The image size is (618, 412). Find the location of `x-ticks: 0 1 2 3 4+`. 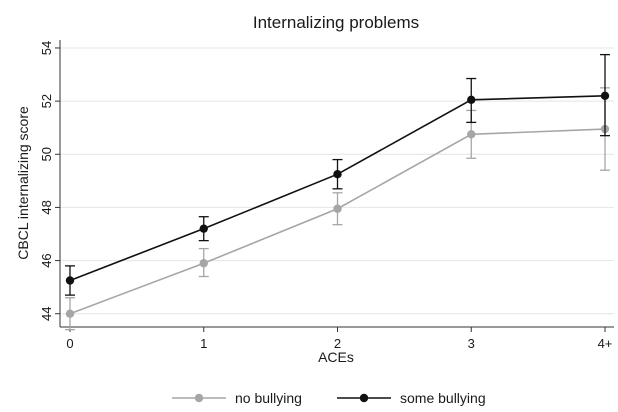

x-ticks: 0 1 2 3 4+ is located at coordinates (339, 339).